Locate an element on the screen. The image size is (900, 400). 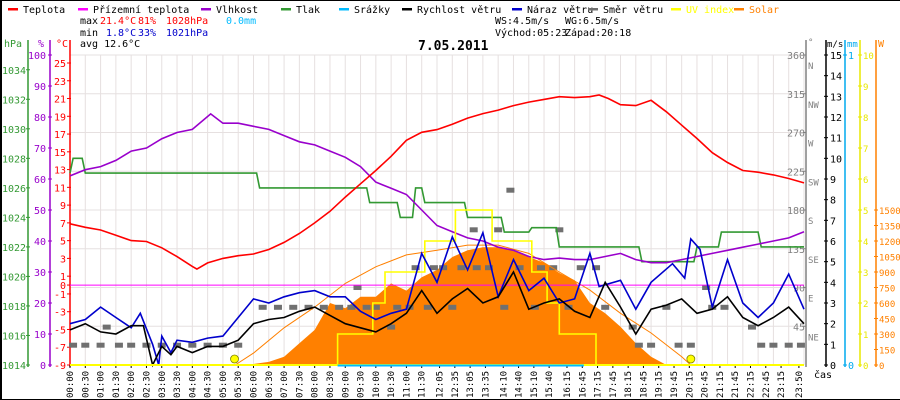
legend-label: UV index is located at coordinates (710, 10).